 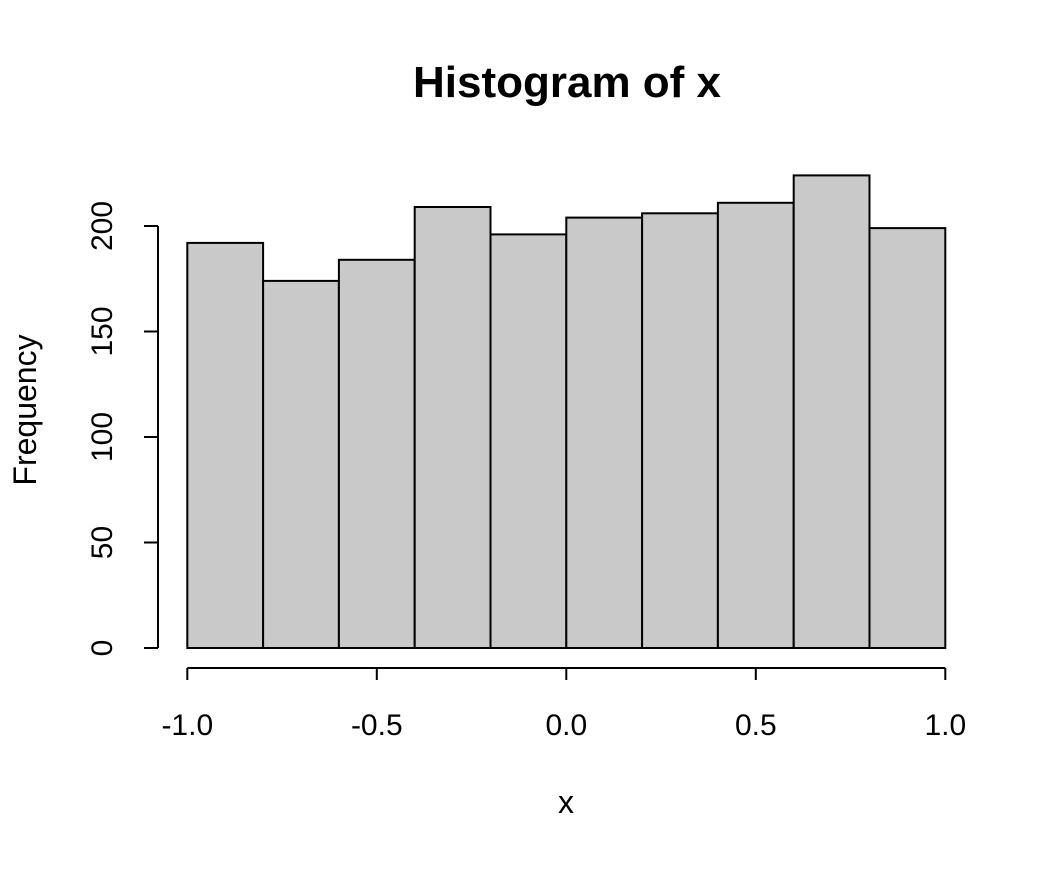 What do you see at coordinates (566, 725) in the screenshot?
I see `x-tick-label: 0.0` at bounding box center [566, 725].